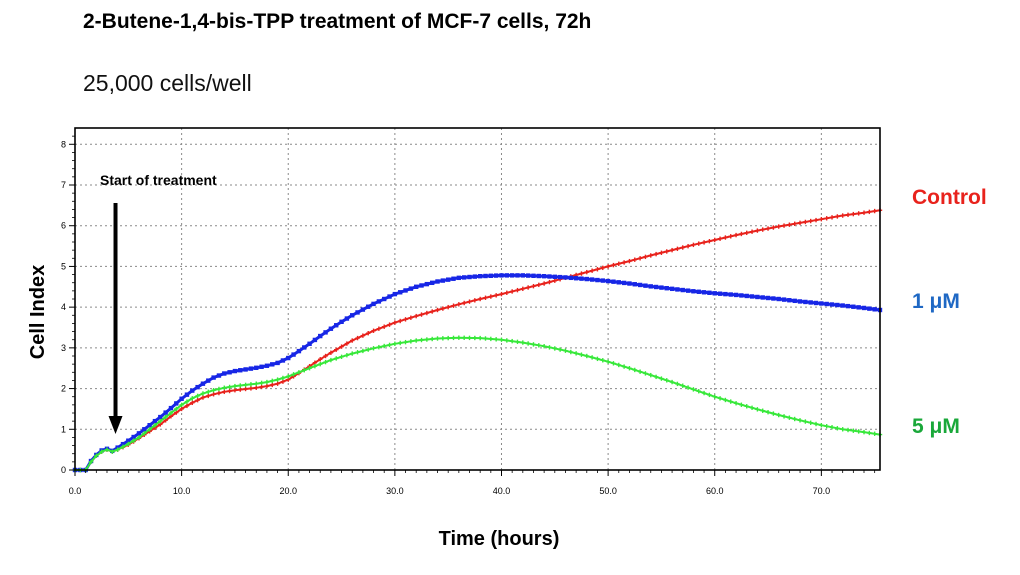 This screenshot has width=1020, height=575. What do you see at coordinates (182, 491) in the screenshot?
I see `x-tick-label: 10.0` at bounding box center [182, 491].